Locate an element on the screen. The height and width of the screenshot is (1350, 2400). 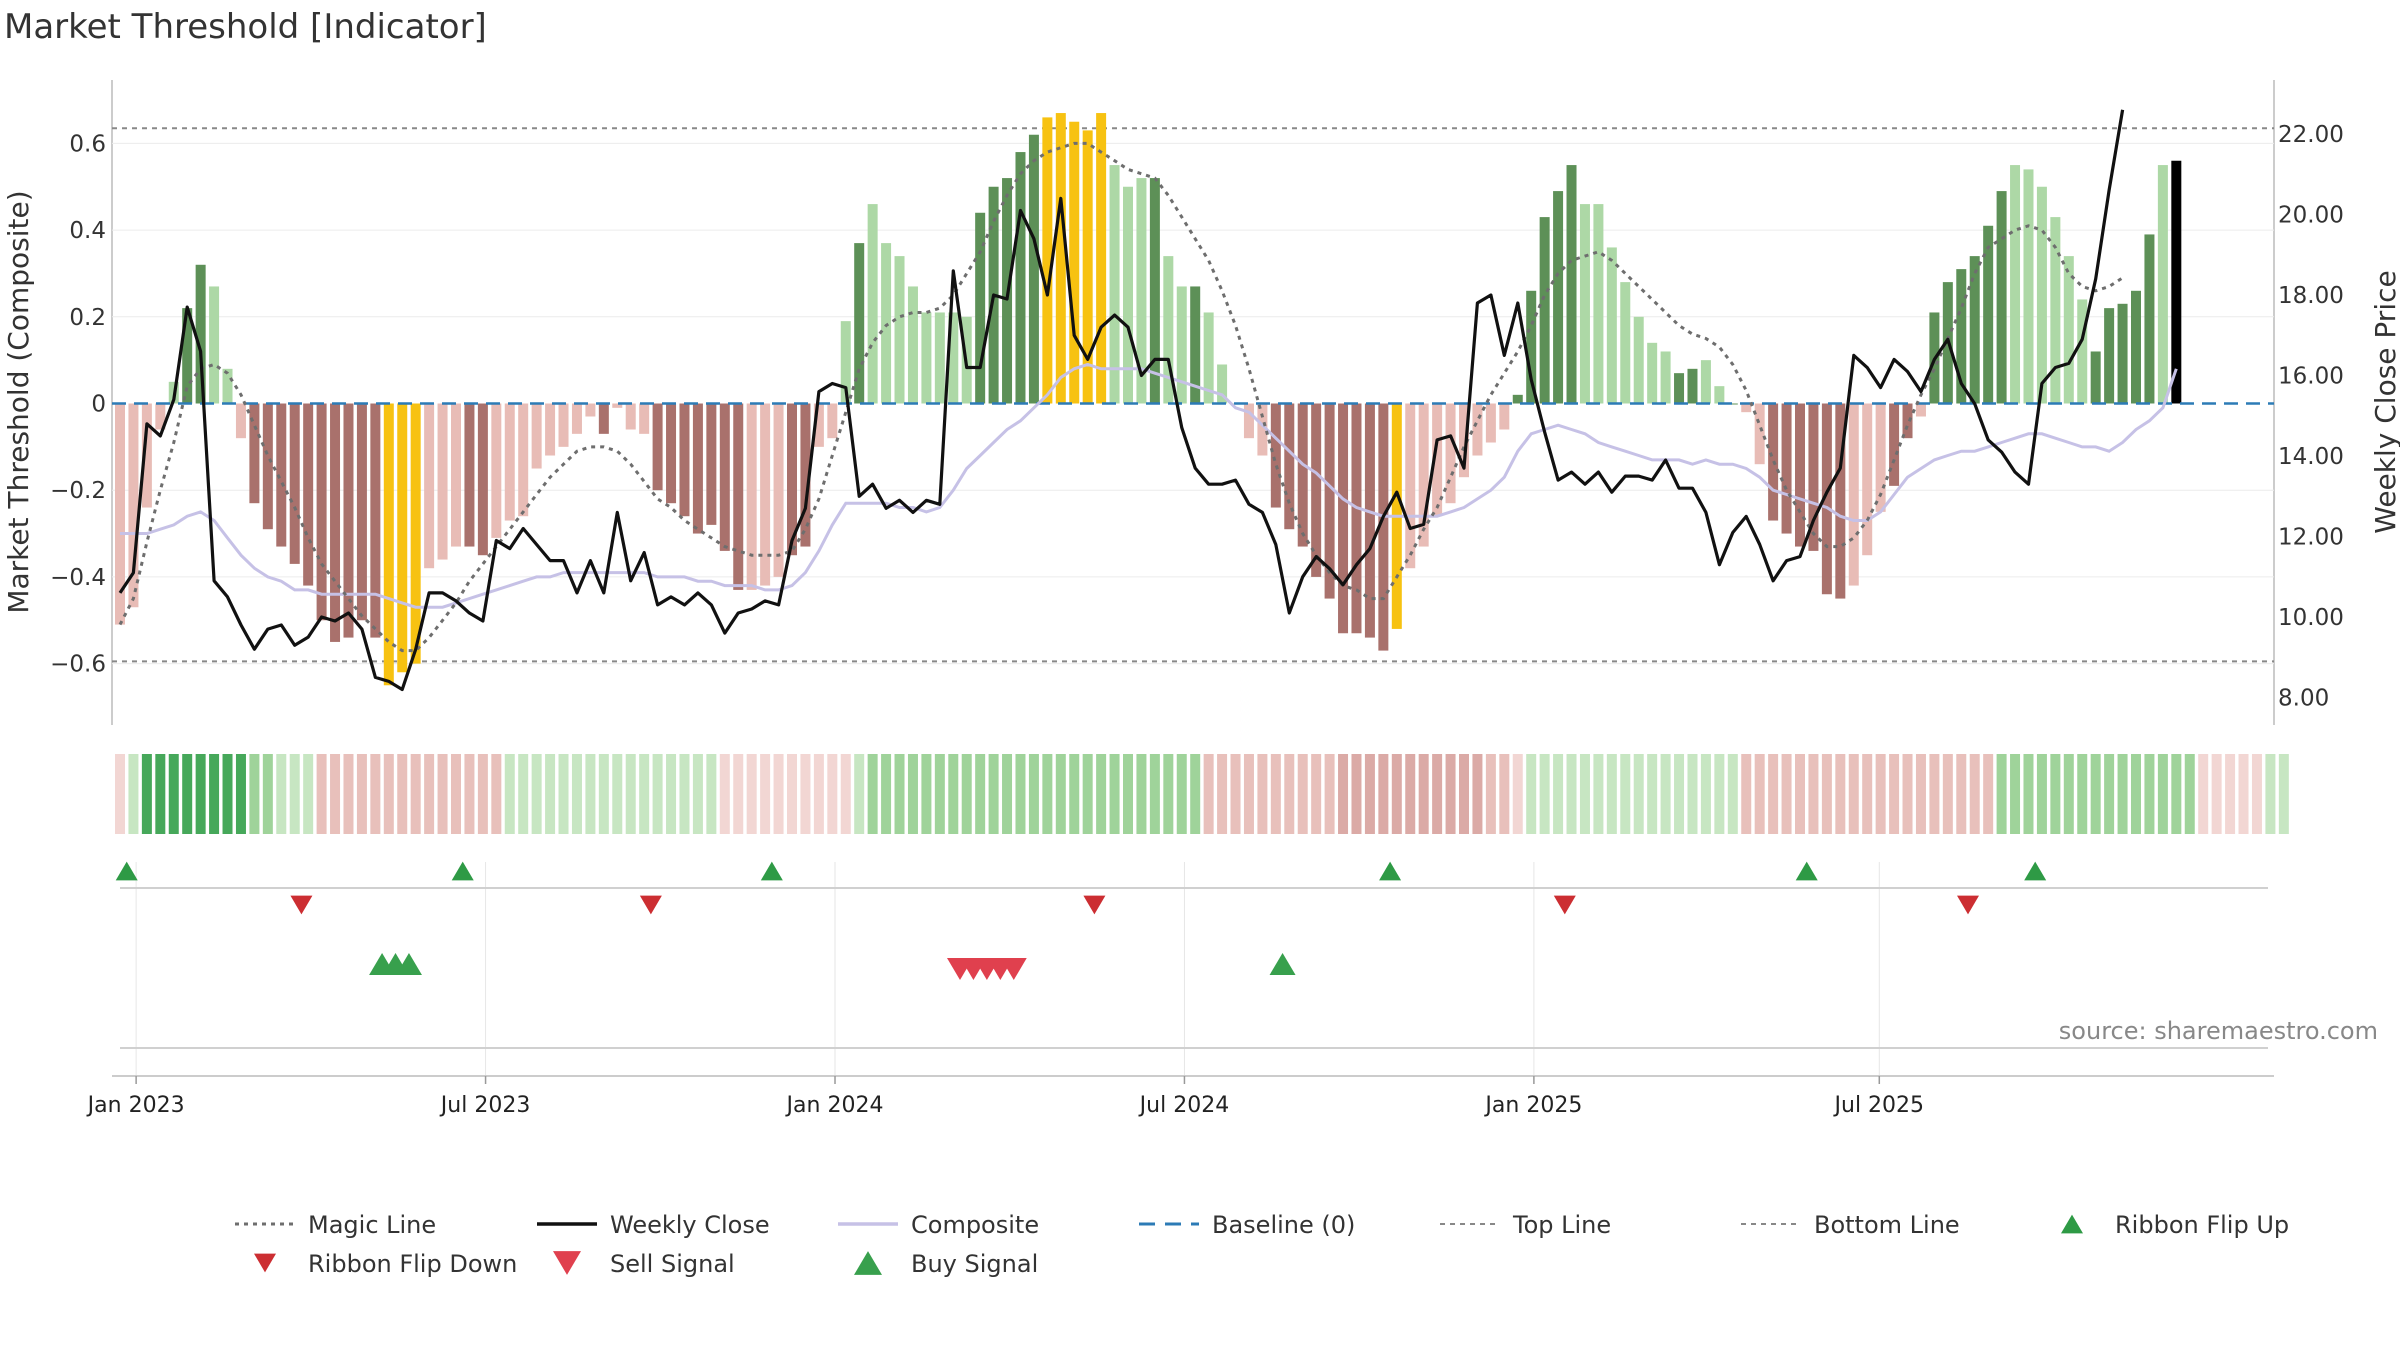
legend-label: Weekly Close is located at coordinates (690, 1225).